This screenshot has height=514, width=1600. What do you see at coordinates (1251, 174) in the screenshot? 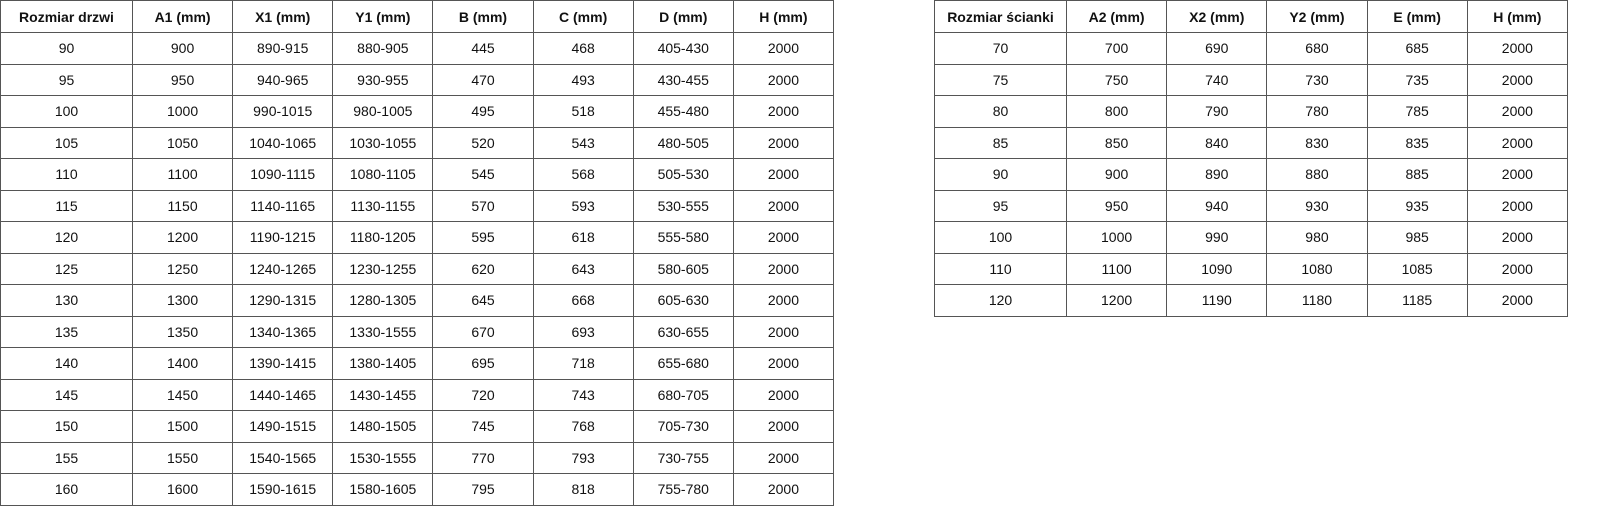
I see `table-row: 90 900 890 880 885 2000` at bounding box center [1251, 174].